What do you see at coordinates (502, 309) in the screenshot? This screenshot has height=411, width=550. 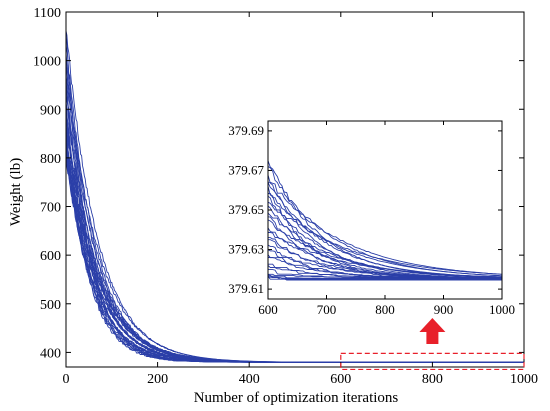 I see `inset-x-tick-label: 1000` at bounding box center [502, 309].